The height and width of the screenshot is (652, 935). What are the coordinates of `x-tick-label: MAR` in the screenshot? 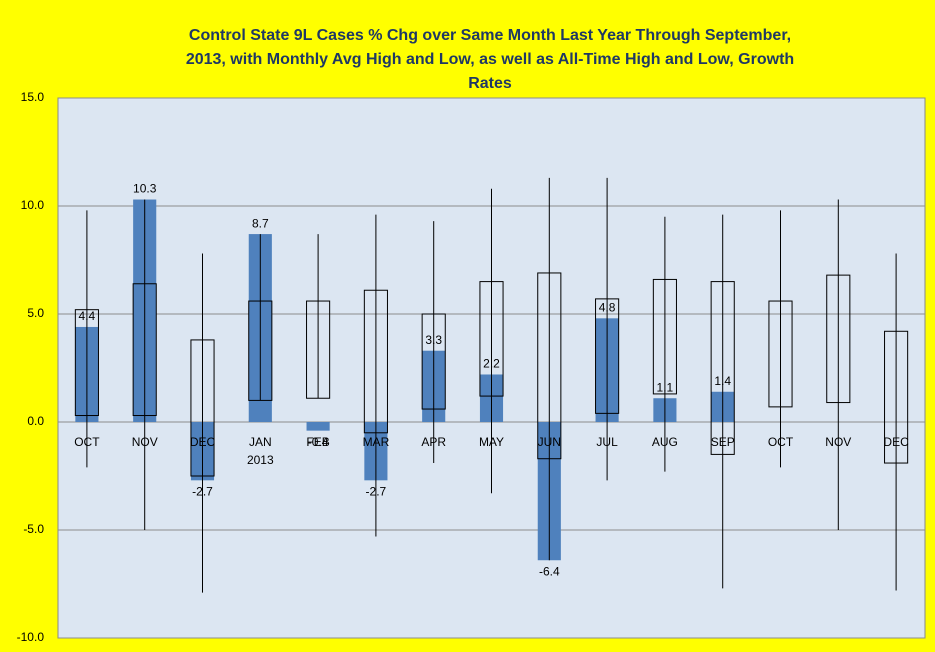 It's located at (376, 442).